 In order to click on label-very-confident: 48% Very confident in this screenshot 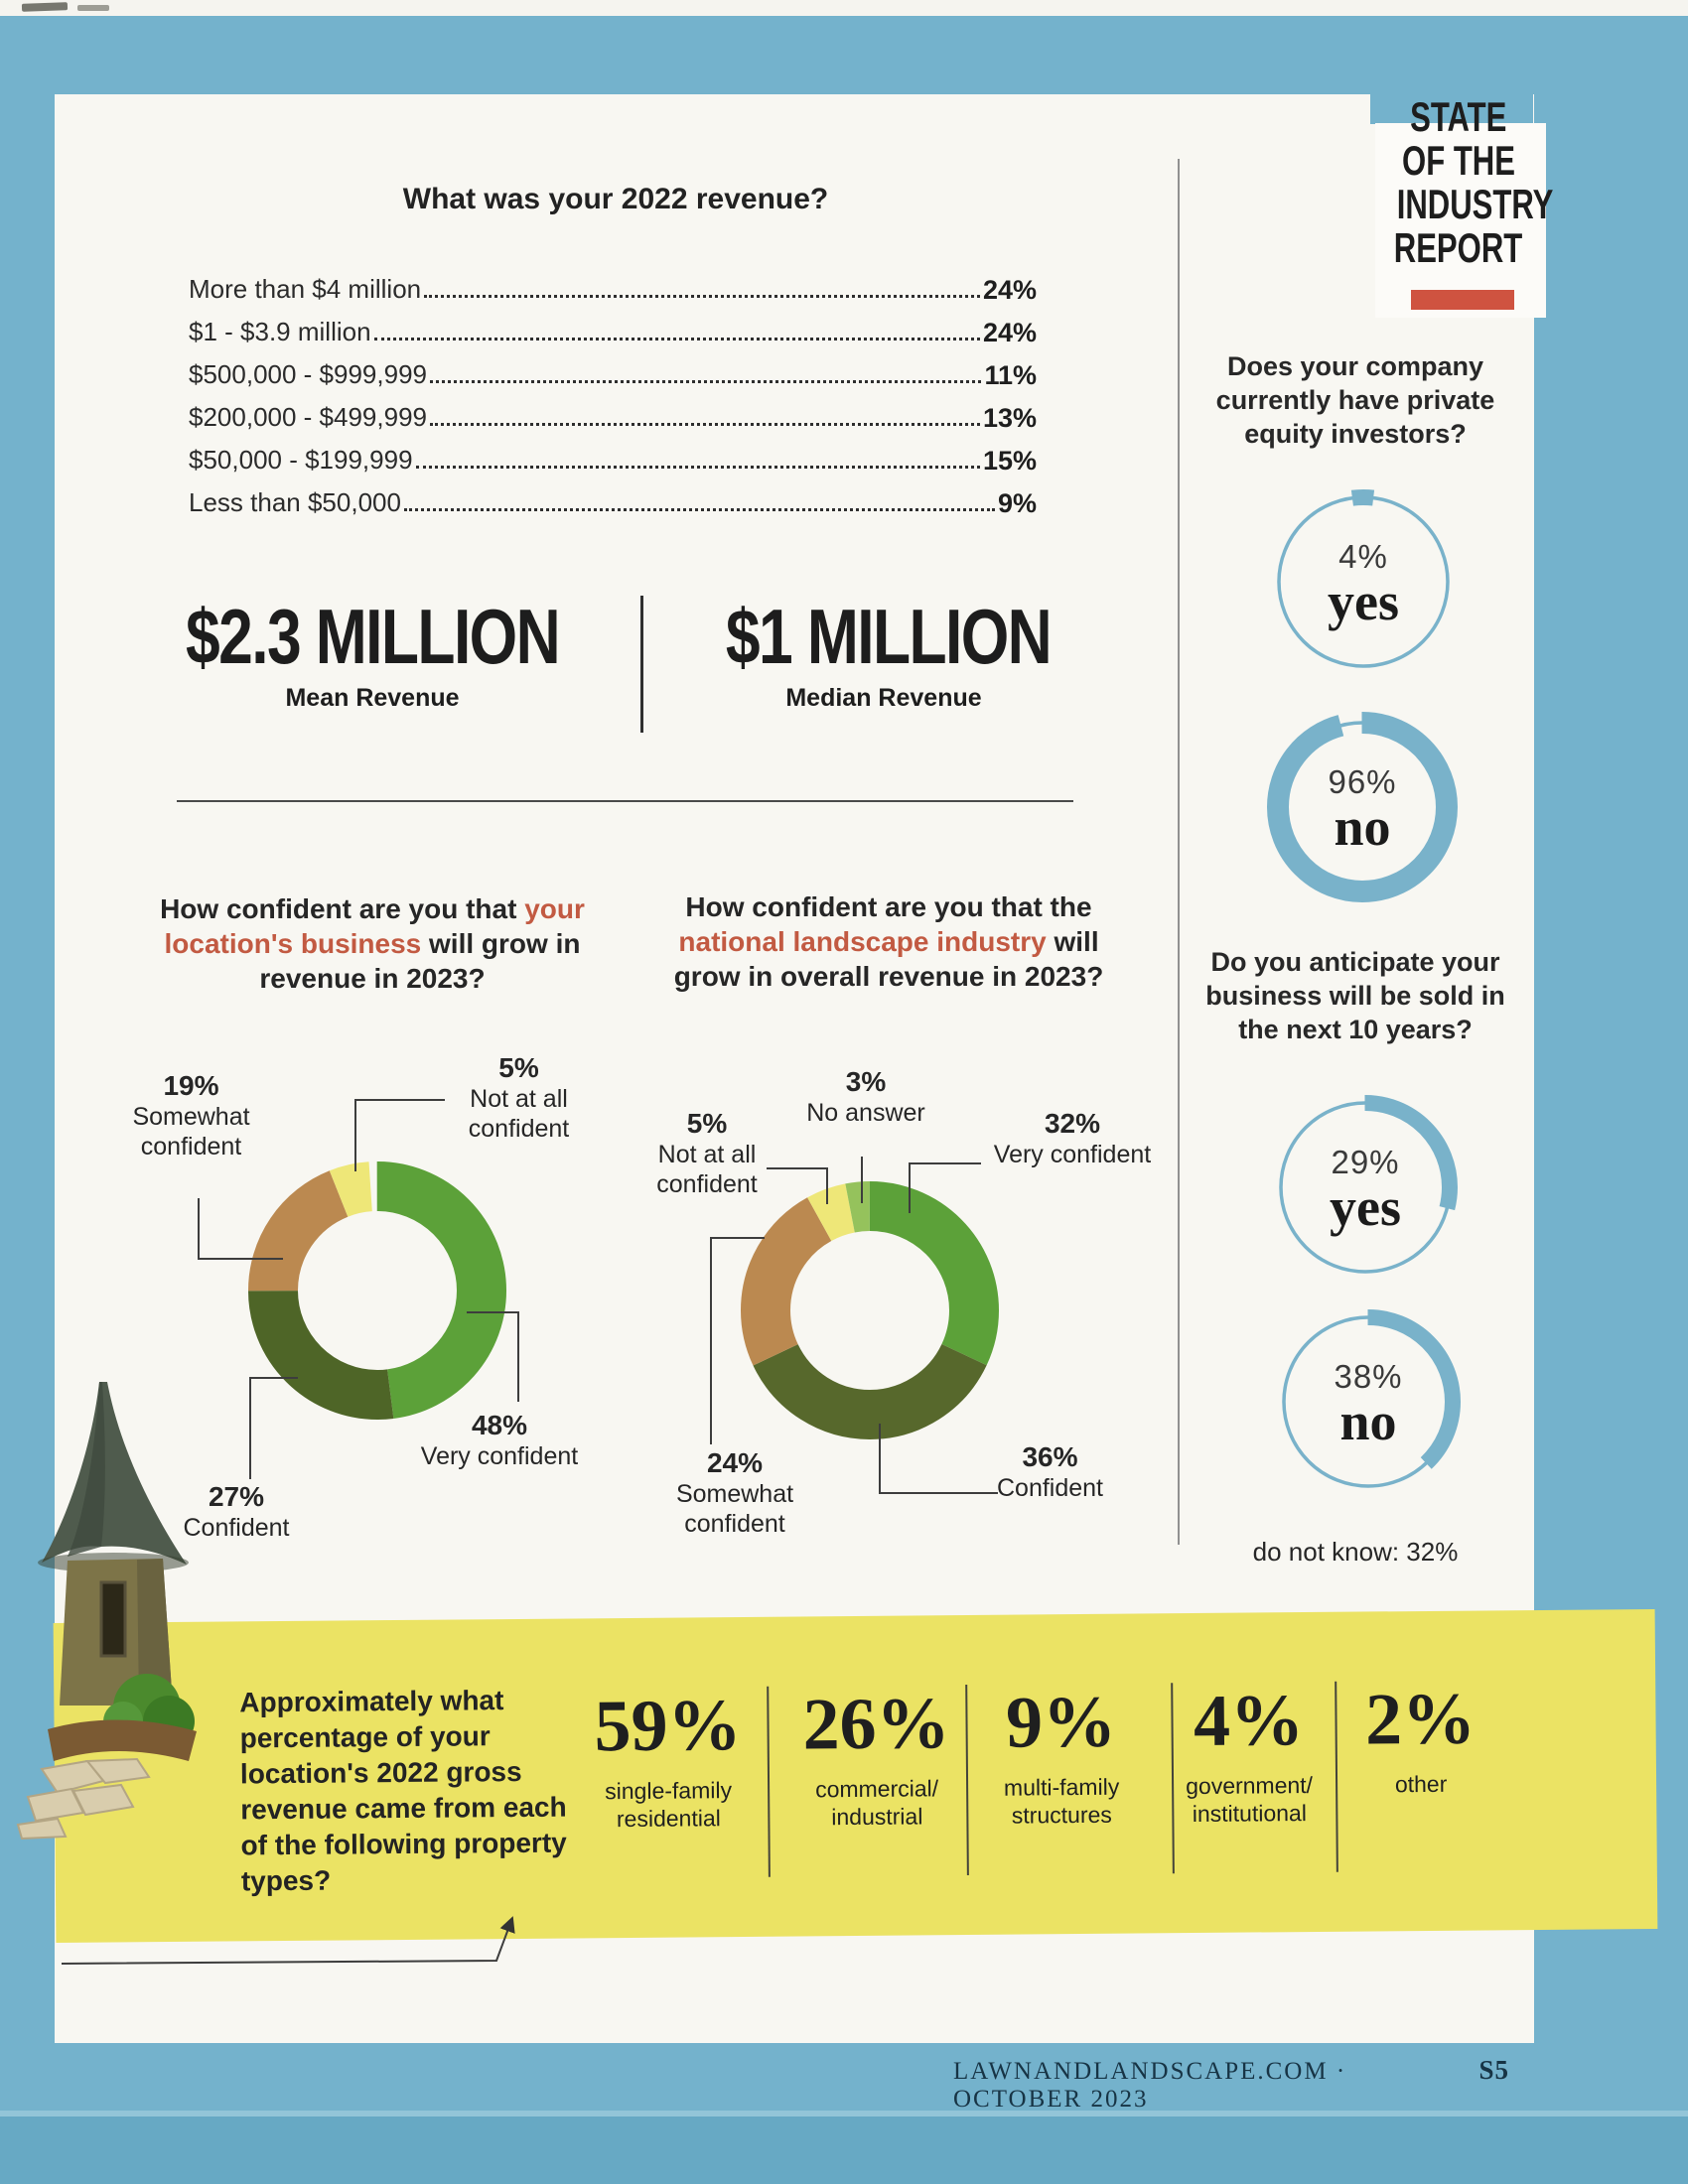, I will do `click(499, 1440)`.